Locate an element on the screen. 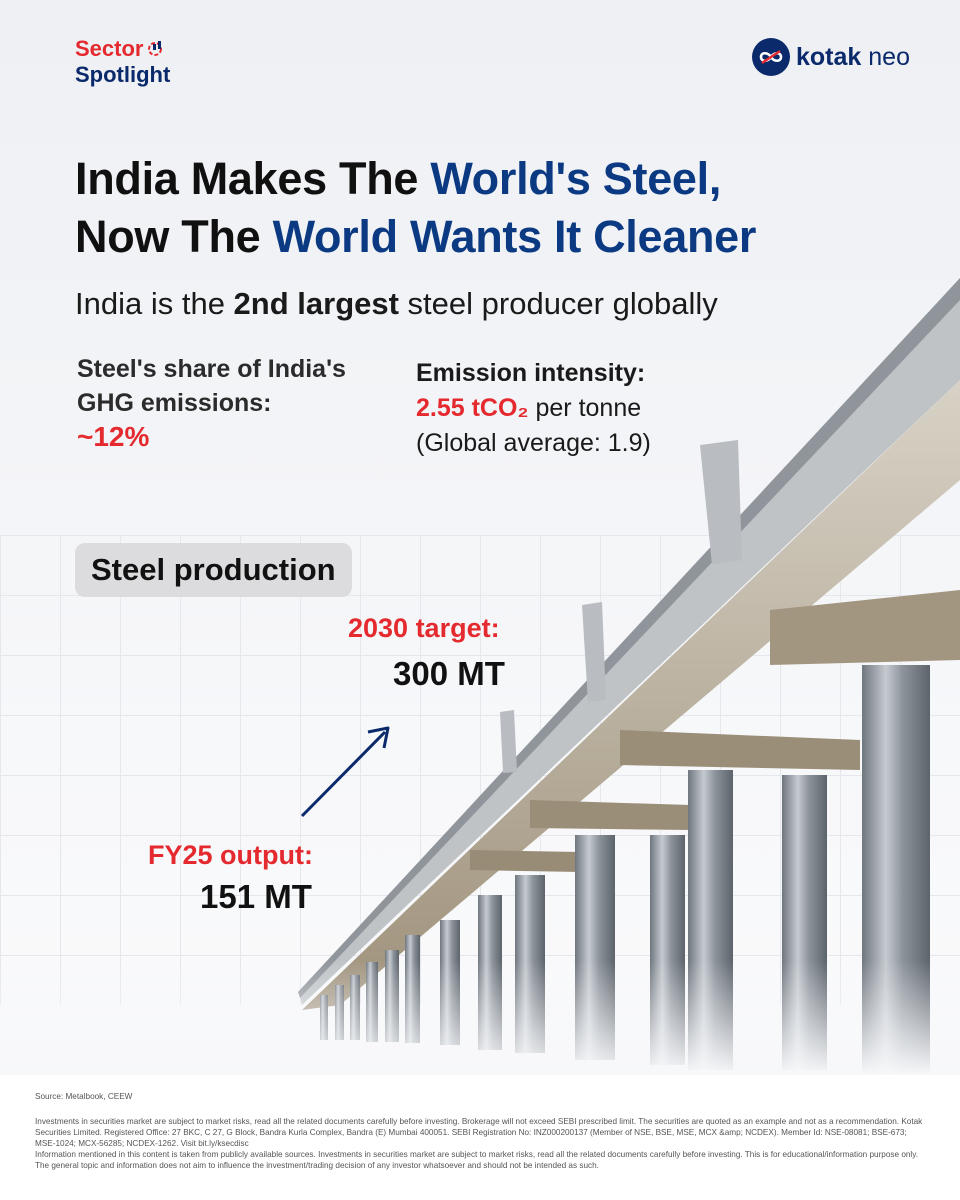  headline-line1-blue: World's Steel, is located at coordinates (576, 178).